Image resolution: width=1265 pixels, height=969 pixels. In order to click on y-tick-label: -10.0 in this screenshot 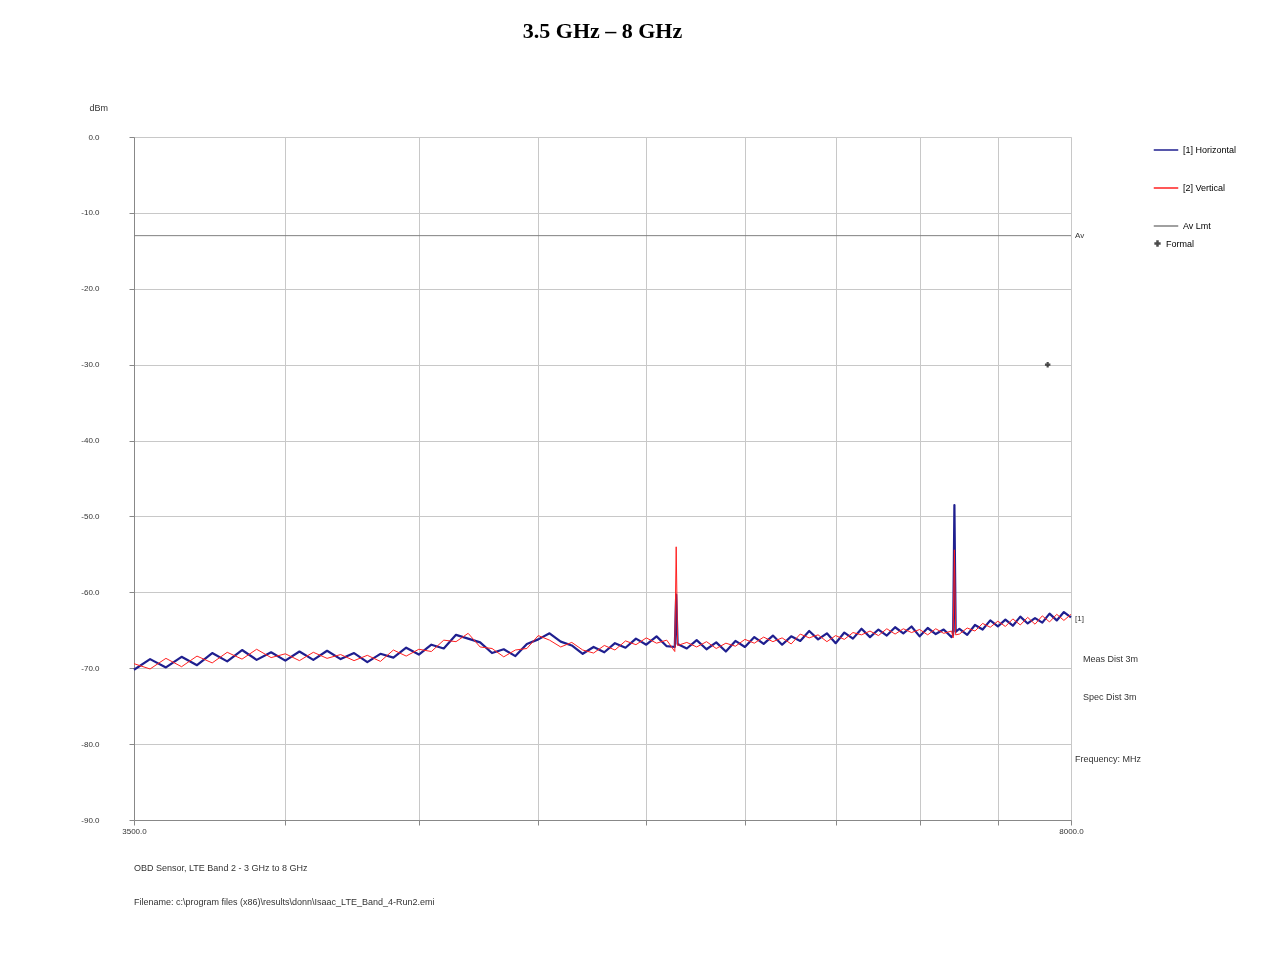, I will do `click(91, 213)`.